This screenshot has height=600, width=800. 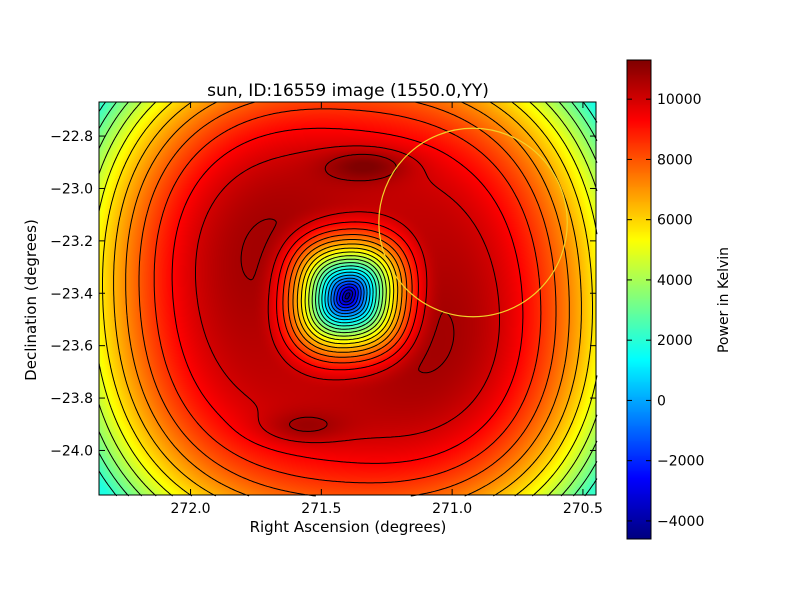 I want to click on y-tick-label-6: −24.0, so click(x=71, y=451).